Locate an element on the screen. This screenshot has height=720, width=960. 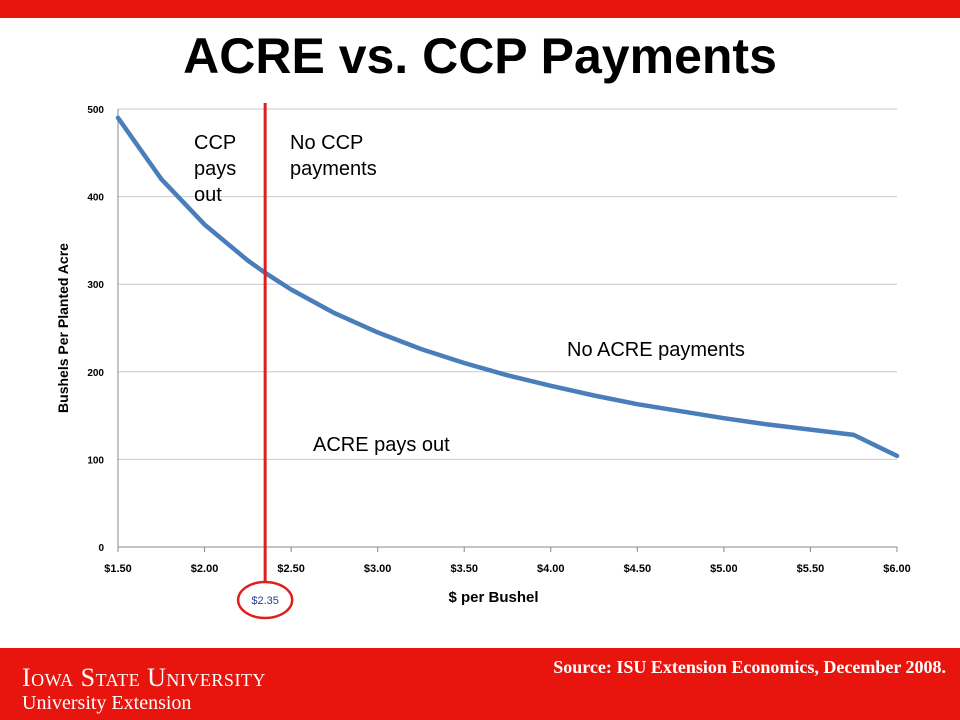
annotation-no-acre-payments: No ACRE payments is located at coordinates (656, 350).